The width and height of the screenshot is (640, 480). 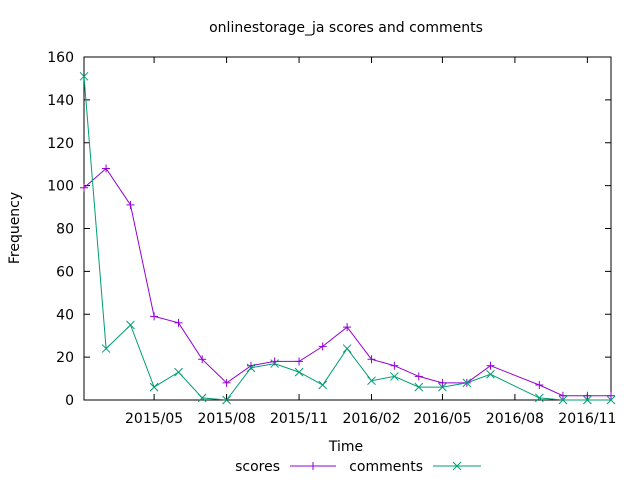 I want to click on x-tick-label: 2016/05, so click(x=442, y=419).